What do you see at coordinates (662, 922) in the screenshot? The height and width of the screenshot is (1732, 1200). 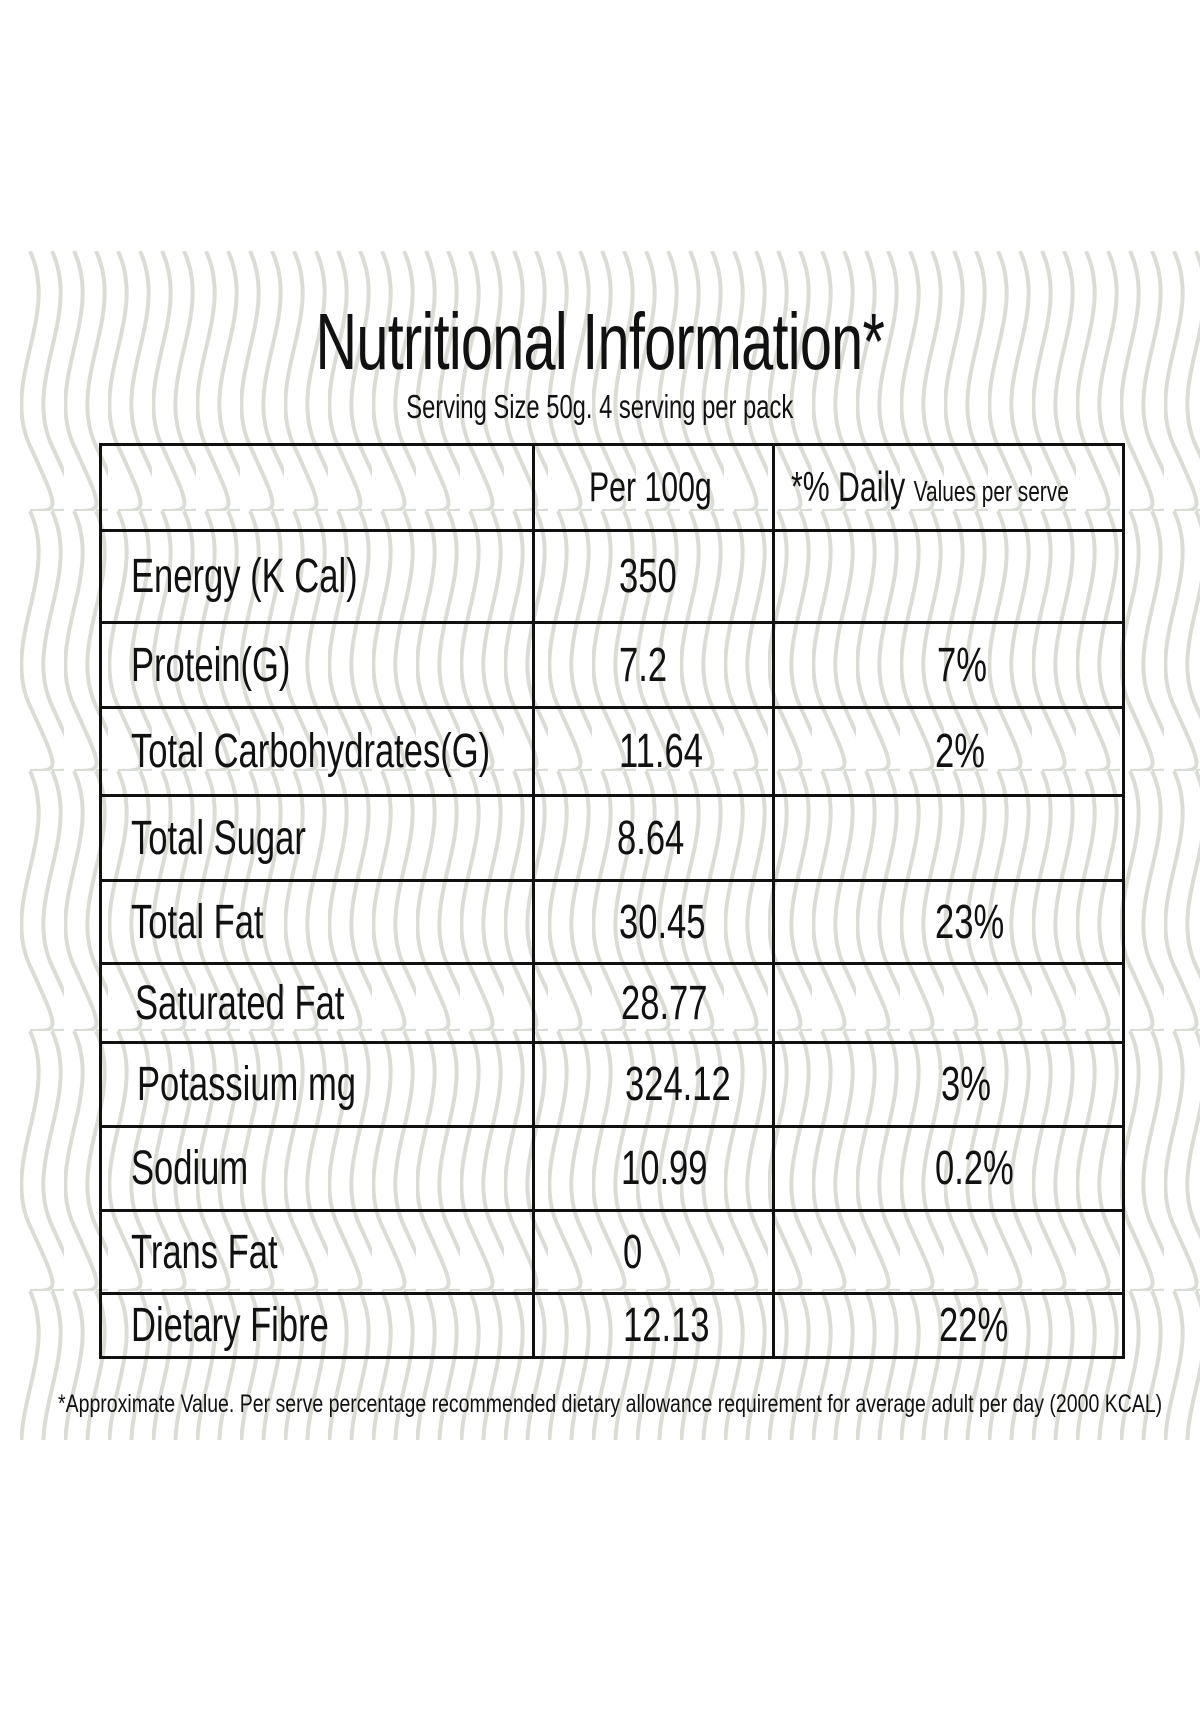 I see `per-100g-value: 30.45` at bounding box center [662, 922].